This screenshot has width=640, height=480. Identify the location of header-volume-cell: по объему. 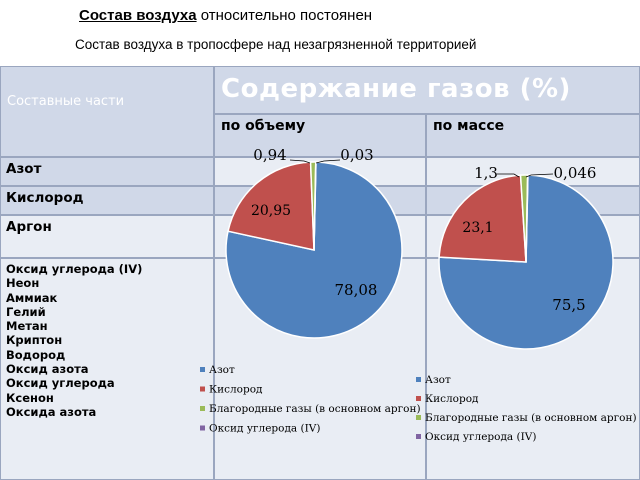
(320, 135).